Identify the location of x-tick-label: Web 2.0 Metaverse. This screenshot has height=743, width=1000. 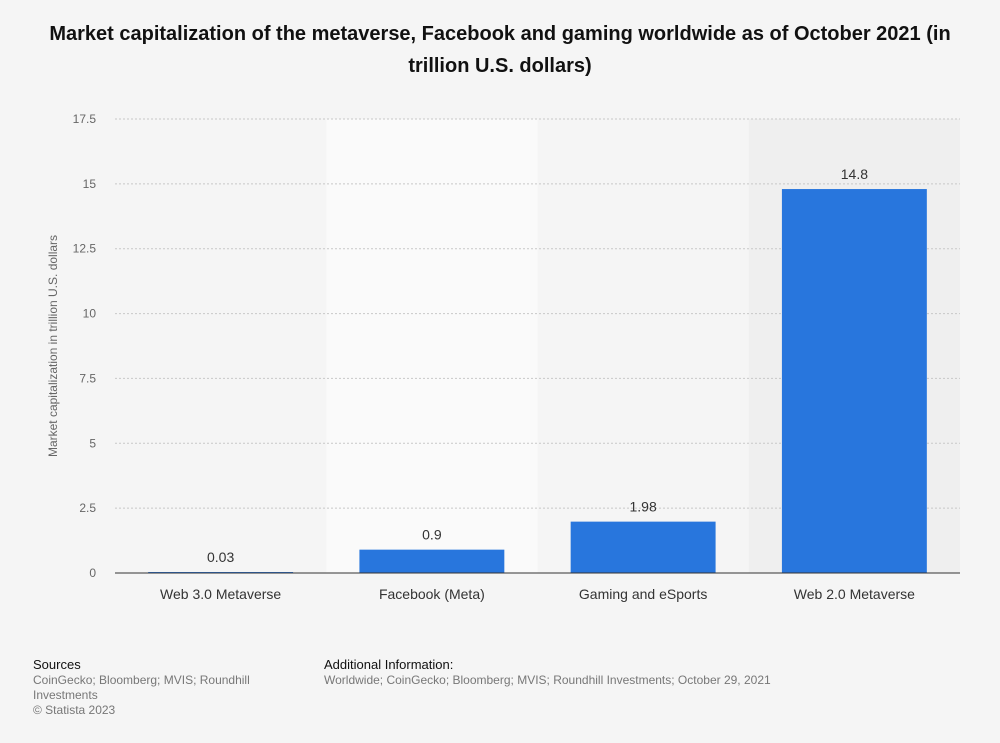
(854, 594).